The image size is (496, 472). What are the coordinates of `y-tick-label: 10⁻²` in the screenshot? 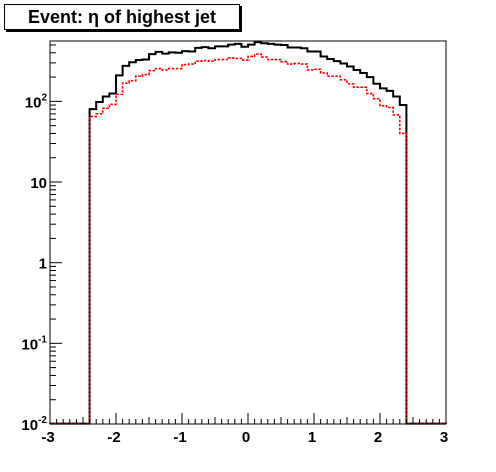 It's located at (34, 424).